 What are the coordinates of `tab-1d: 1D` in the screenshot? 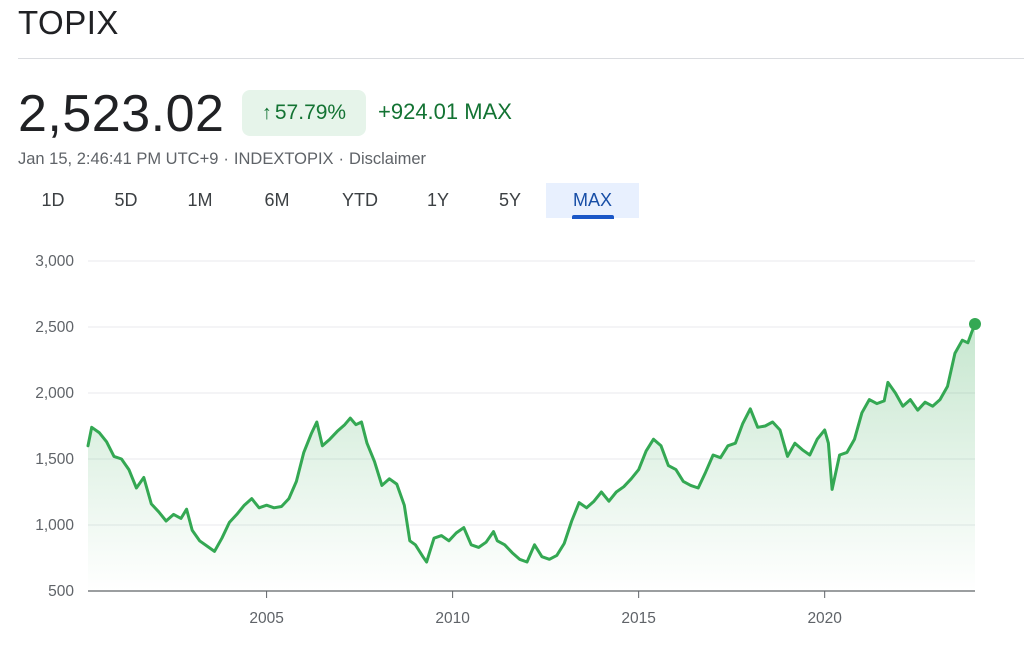 It's located at (53, 200).